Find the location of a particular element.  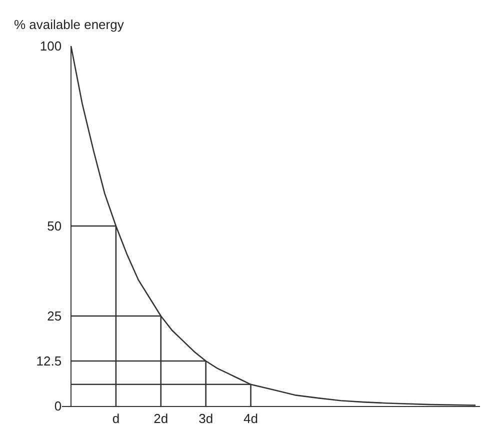

y-tick-label: 0 is located at coordinates (58, 406).